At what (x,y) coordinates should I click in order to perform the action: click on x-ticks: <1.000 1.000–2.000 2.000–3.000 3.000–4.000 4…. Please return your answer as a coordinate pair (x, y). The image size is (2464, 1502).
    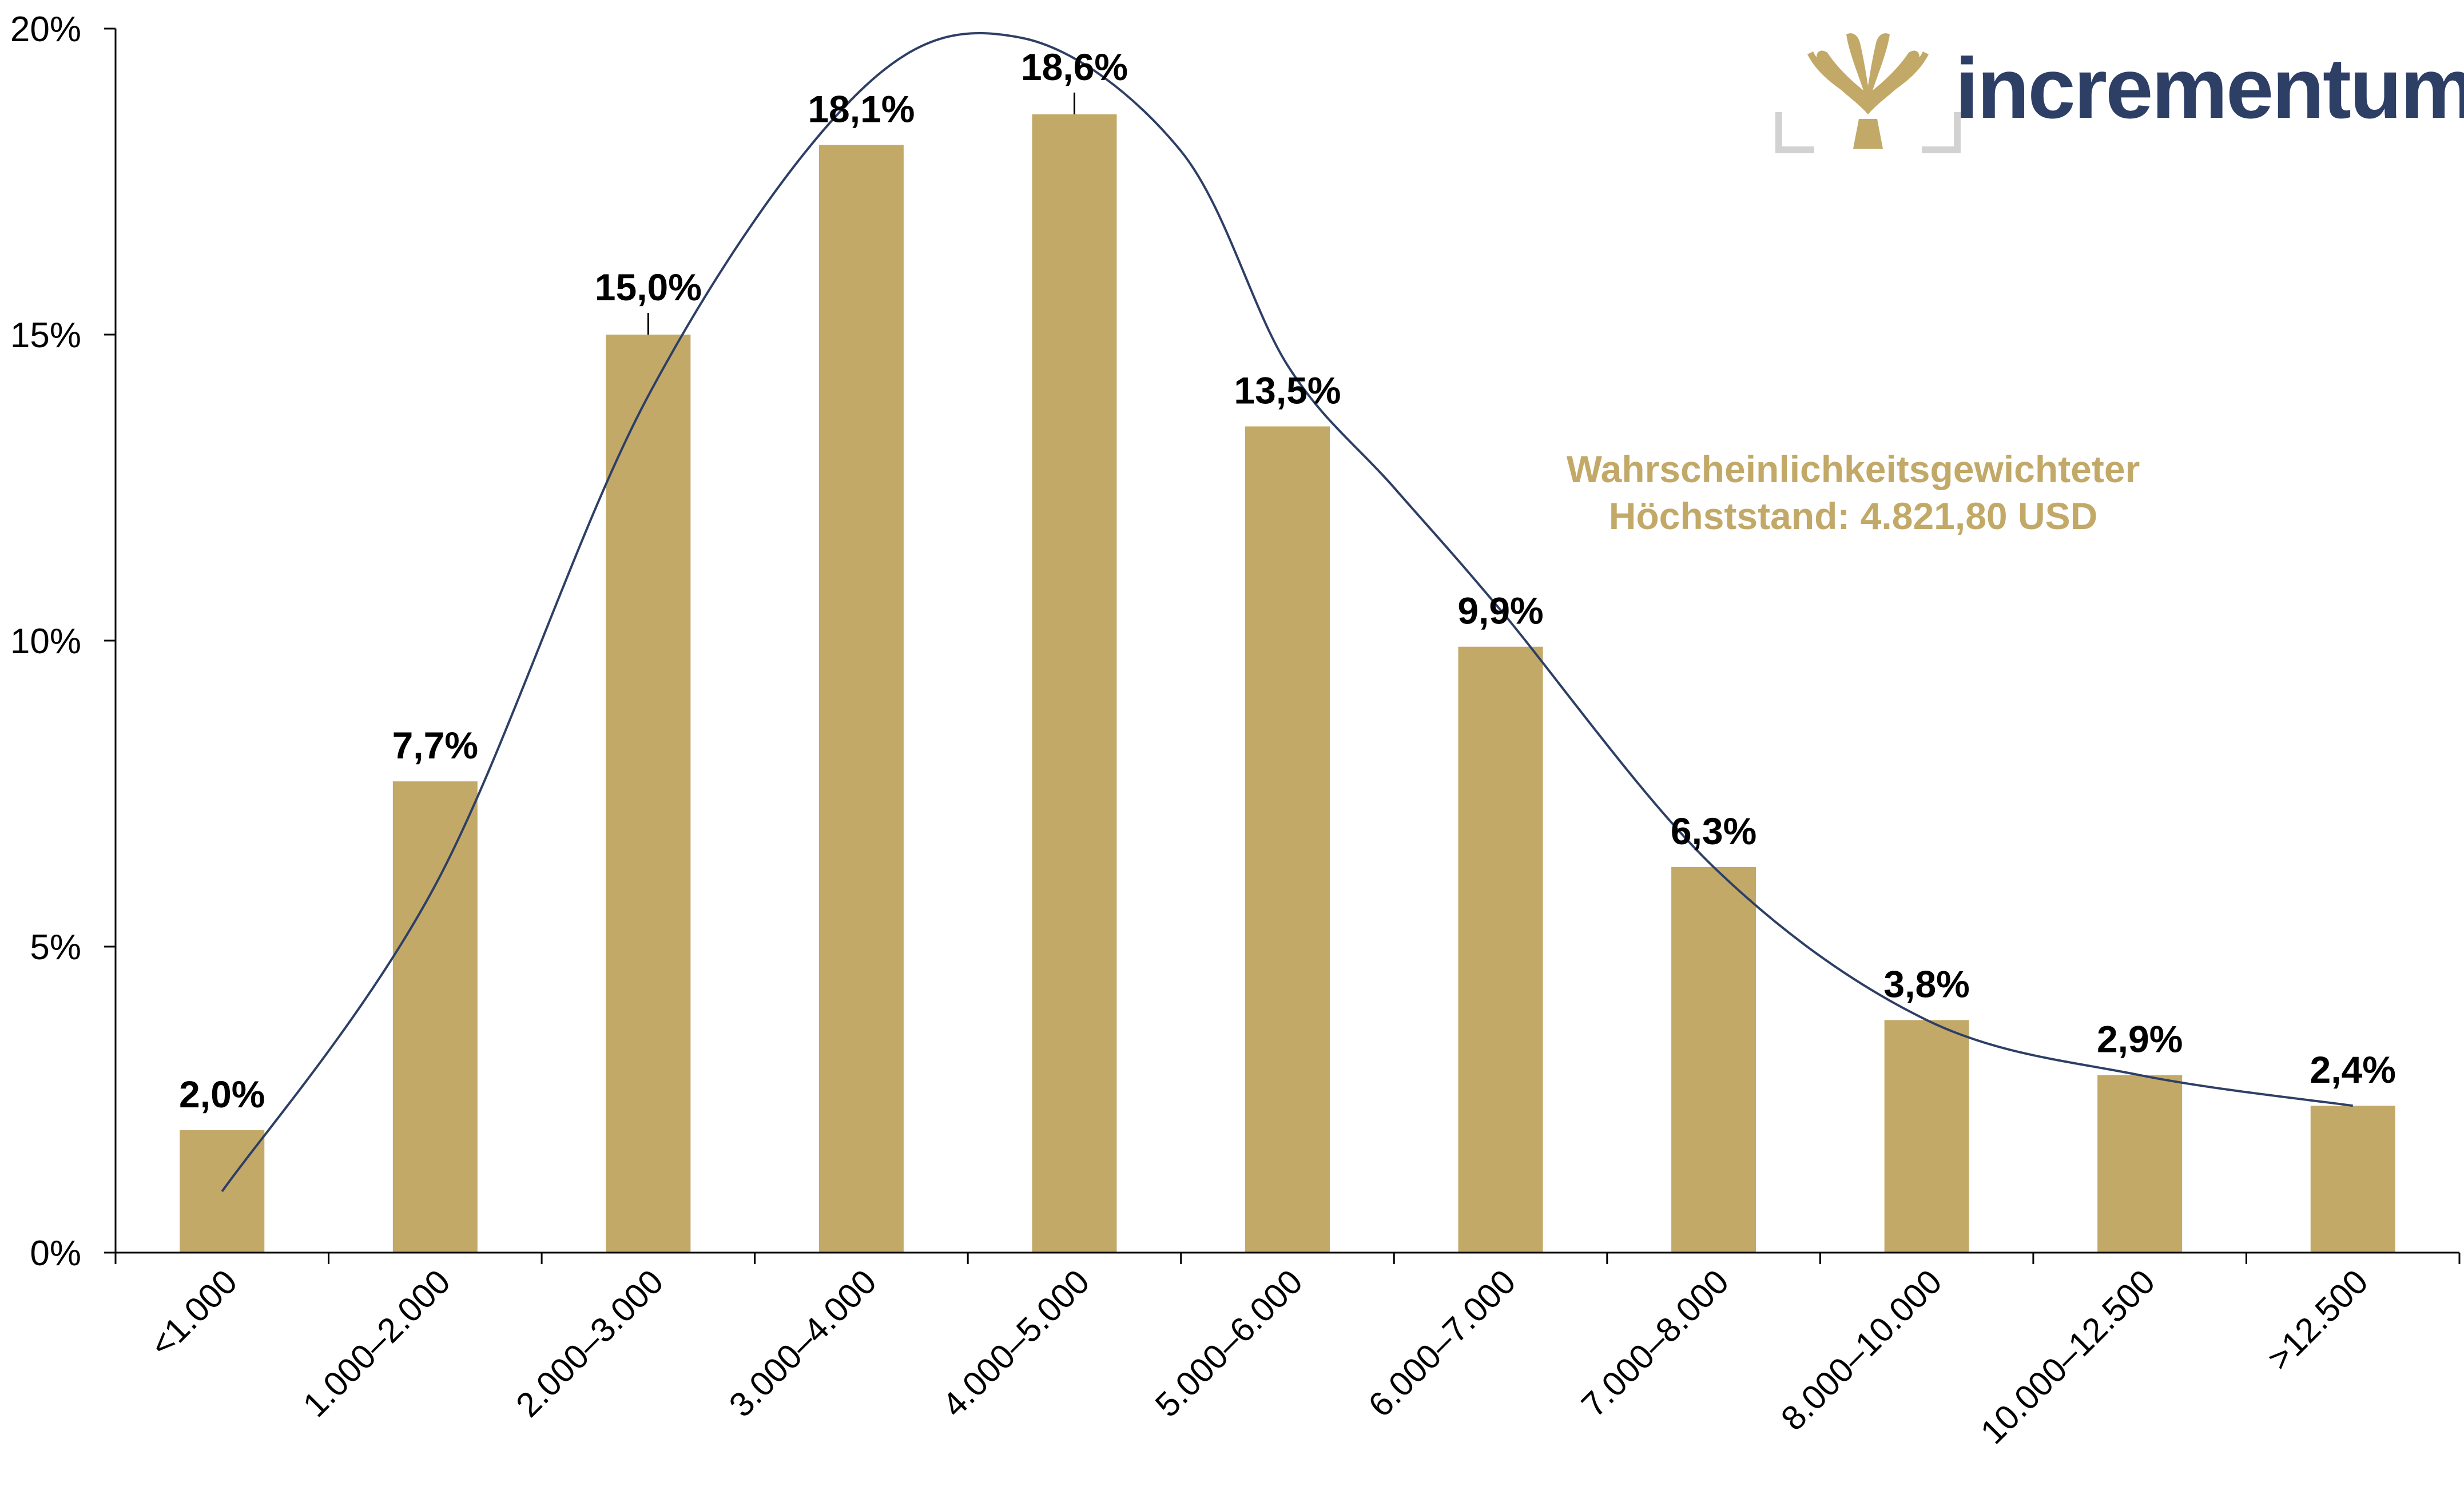
    Looking at the image, I should click on (1287, 1353).